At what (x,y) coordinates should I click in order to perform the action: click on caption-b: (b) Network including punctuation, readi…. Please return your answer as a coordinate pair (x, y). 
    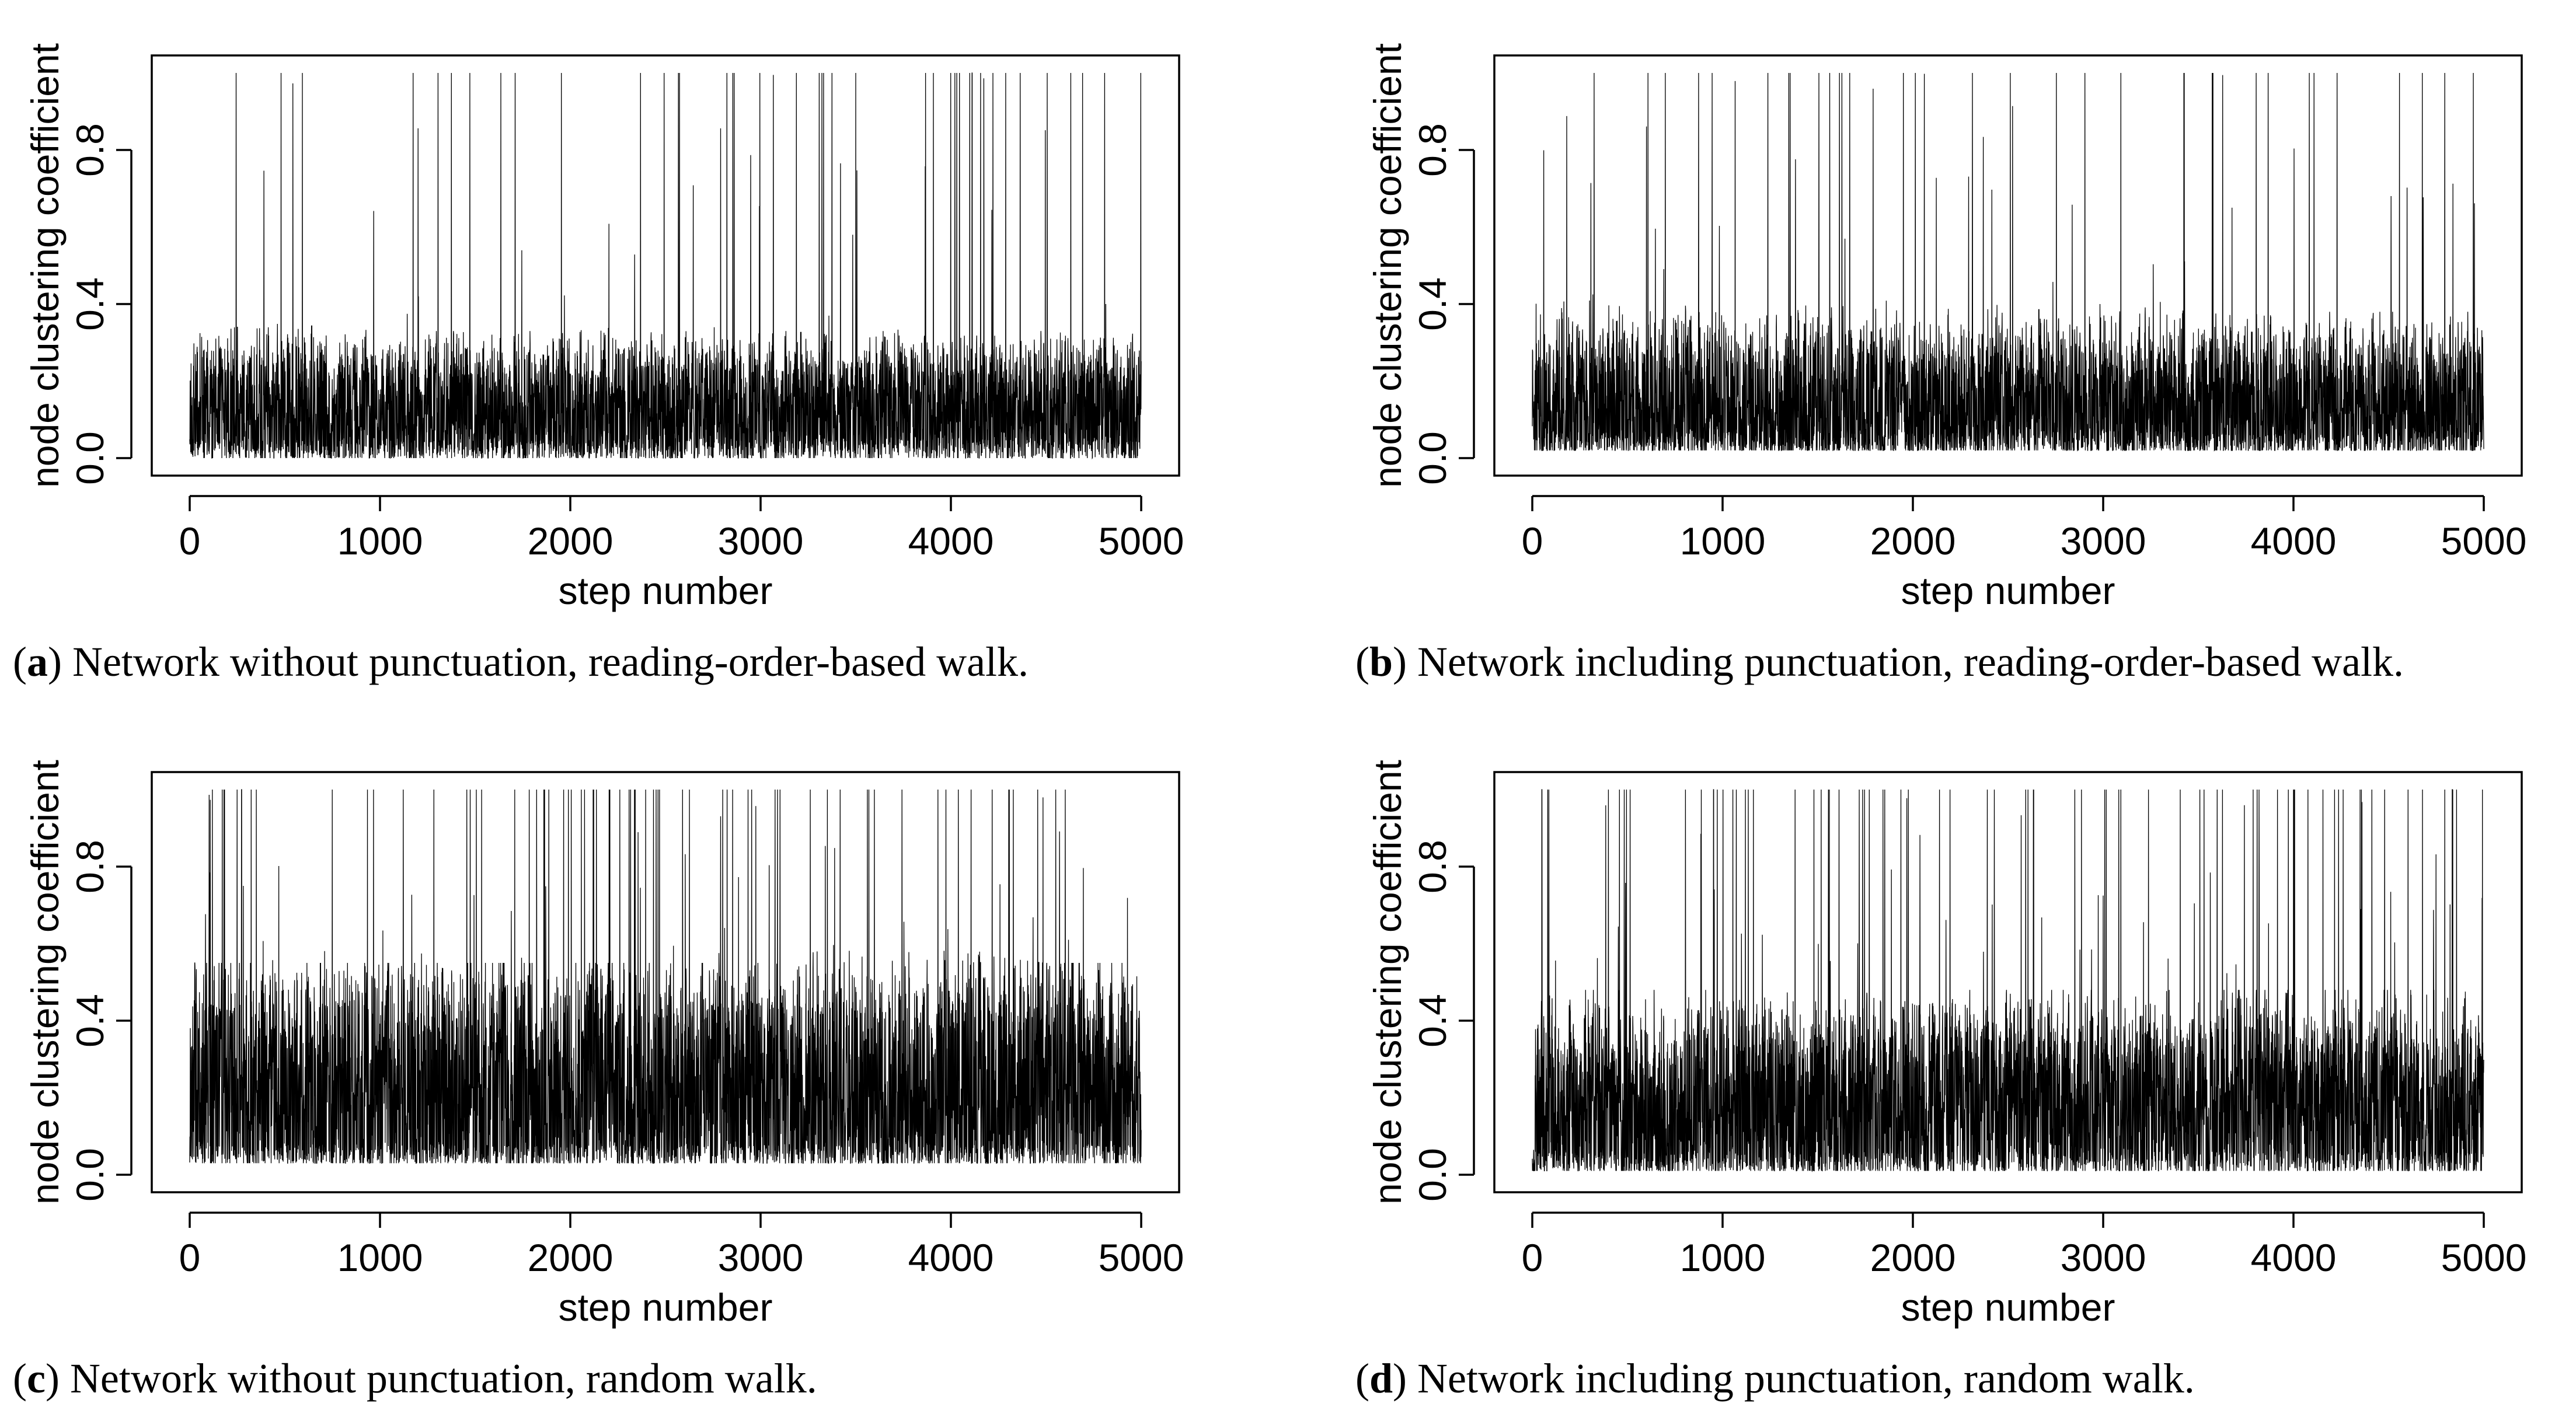
    Looking at the image, I should click on (1880, 661).